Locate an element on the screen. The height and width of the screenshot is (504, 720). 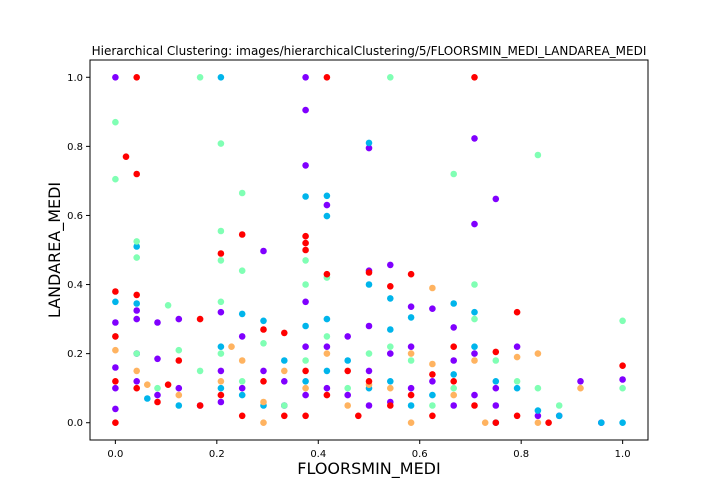
x-tick-label: 0.2 is located at coordinates (217, 454).